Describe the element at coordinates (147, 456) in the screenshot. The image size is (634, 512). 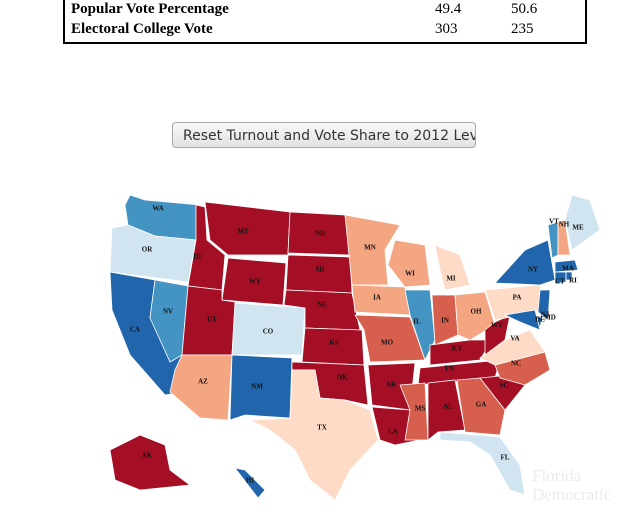
I see `state-label: AK` at that location.